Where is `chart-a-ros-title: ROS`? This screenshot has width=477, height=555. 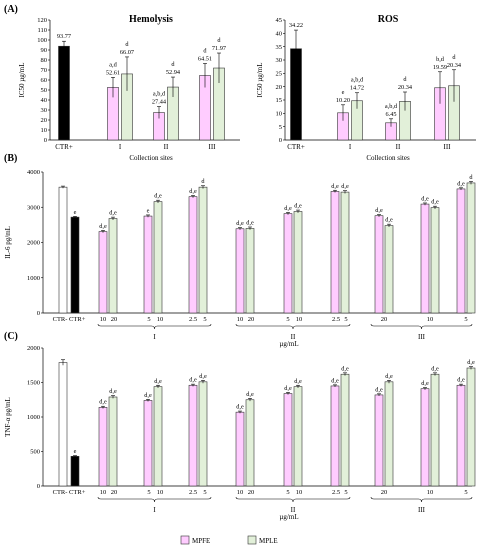 chart-a-ros-title: ROS is located at coordinates (388, 19).